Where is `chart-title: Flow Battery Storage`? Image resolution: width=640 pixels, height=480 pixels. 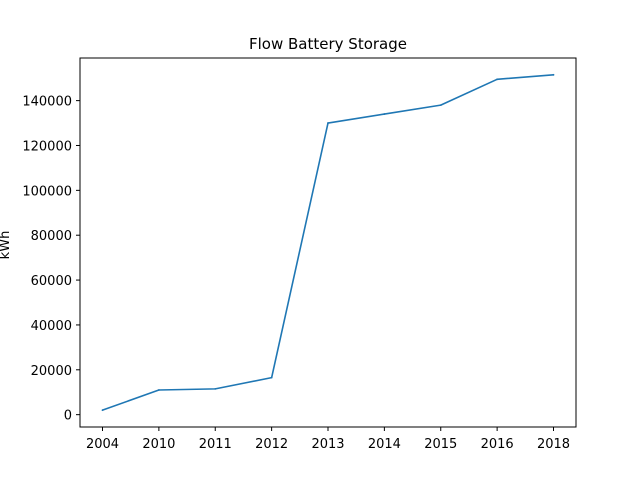 chart-title: Flow Battery Storage is located at coordinates (328, 44).